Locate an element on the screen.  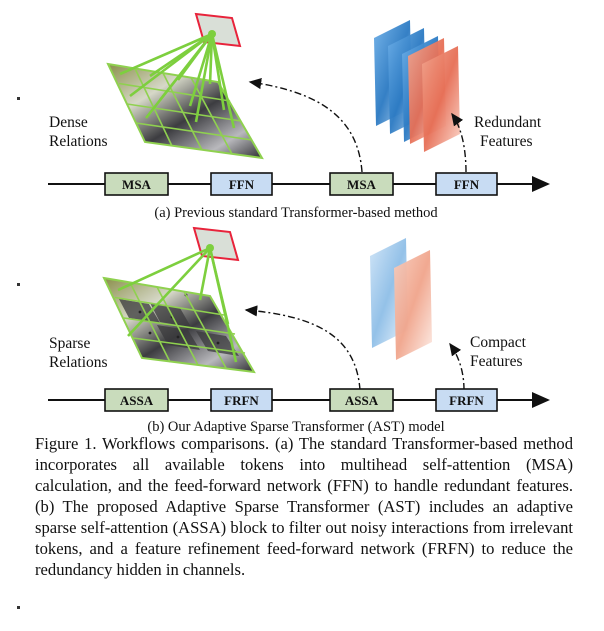
block-msa-2: MSA is located at coordinates (361, 184).